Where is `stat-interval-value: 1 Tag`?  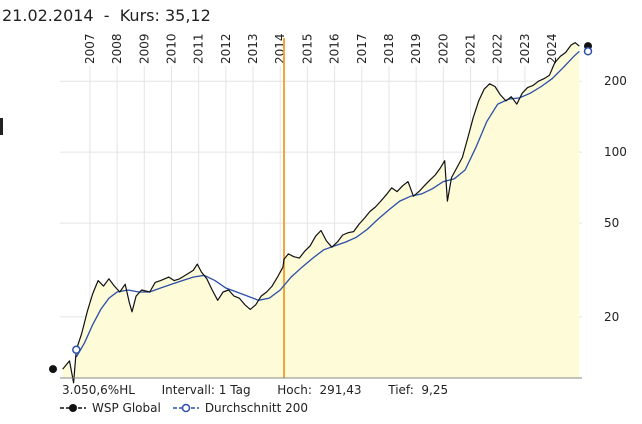
stat-interval-value: 1 Tag is located at coordinates (234, 390).